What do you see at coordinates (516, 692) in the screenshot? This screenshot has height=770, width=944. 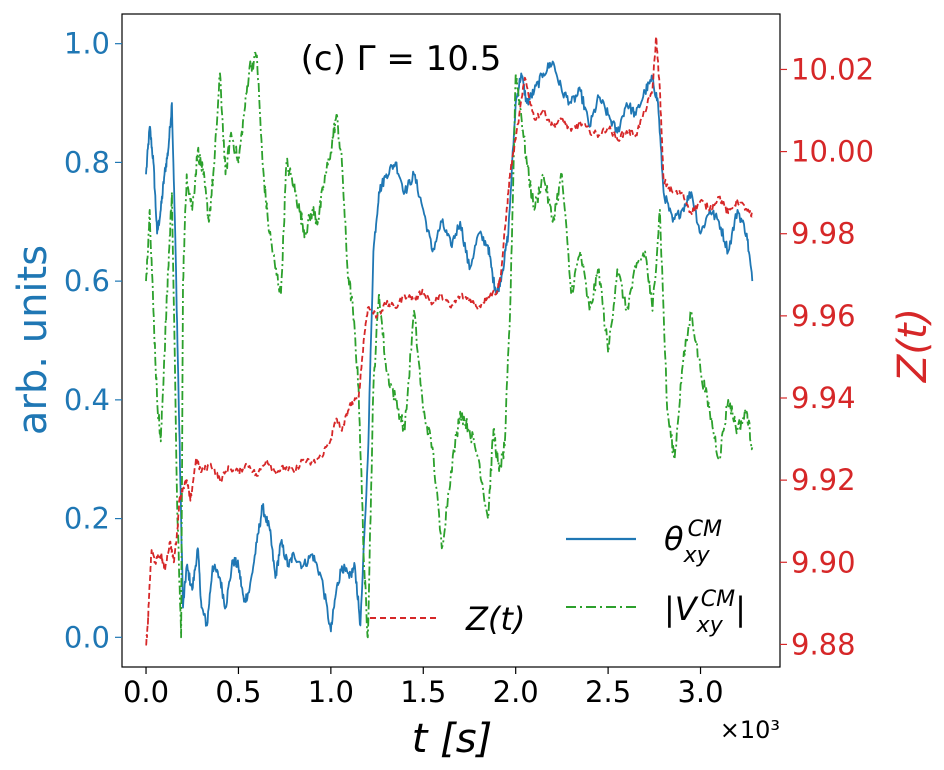 I see `x-tick-label: 2.0` at bounding box center [516, 692].